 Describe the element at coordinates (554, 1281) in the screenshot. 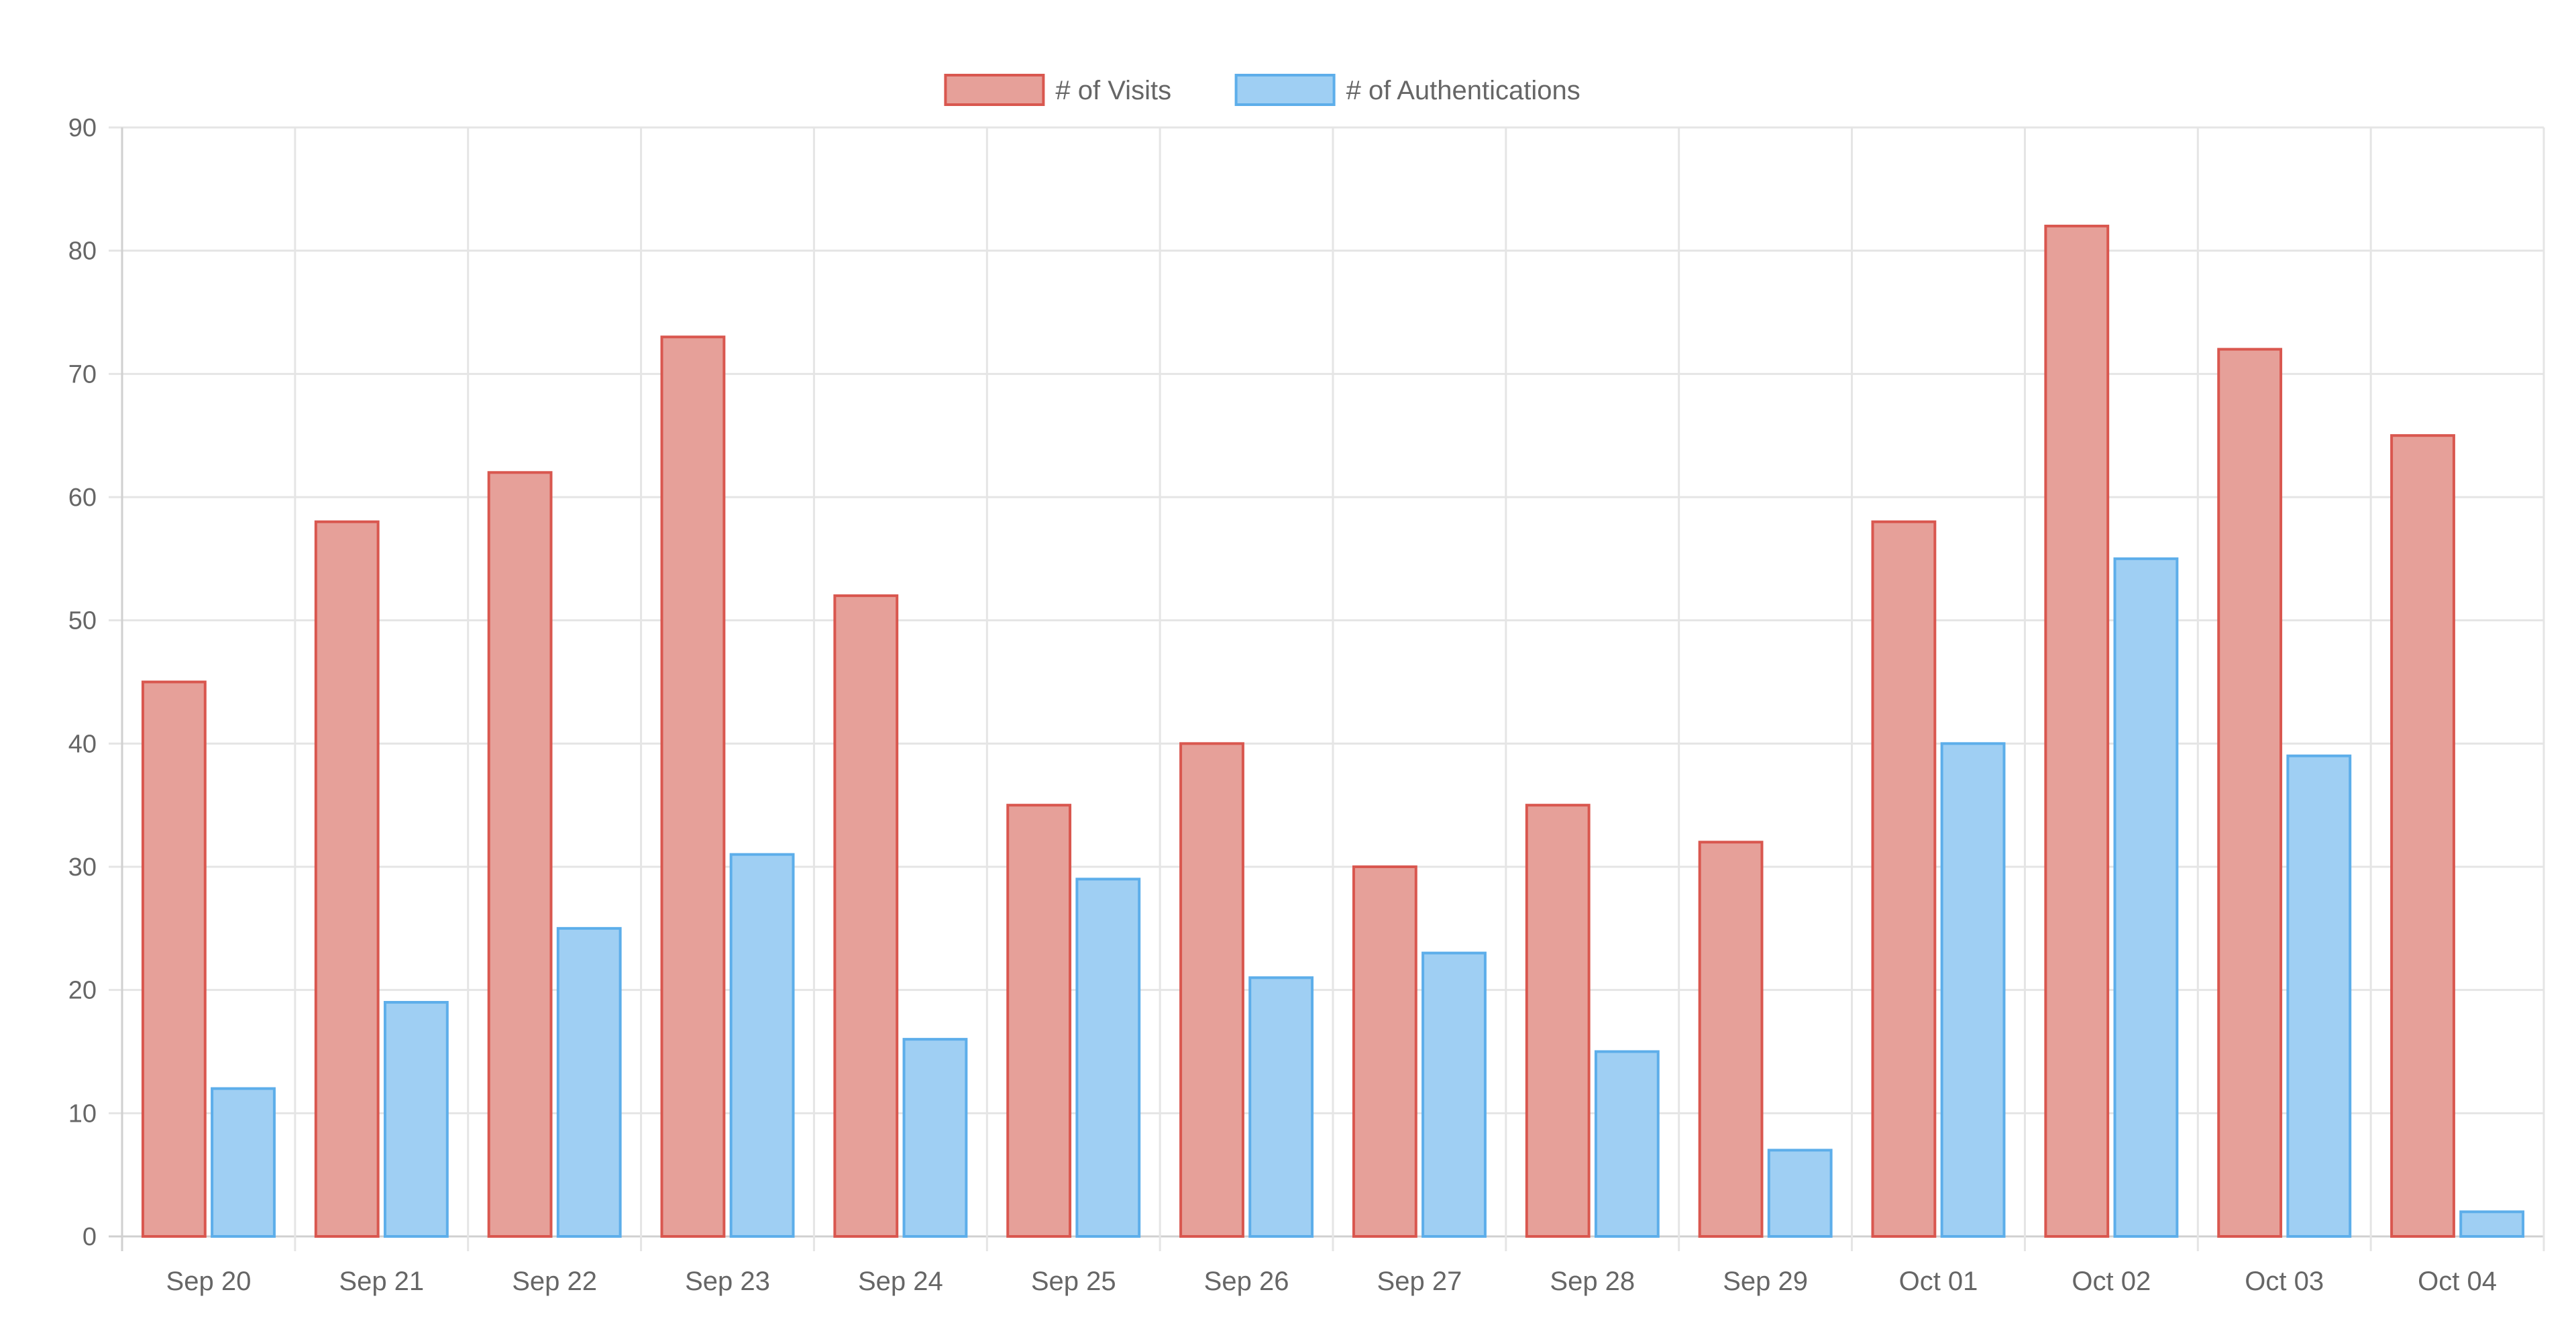

I see `x-tick-label: Sep 22` at that location.